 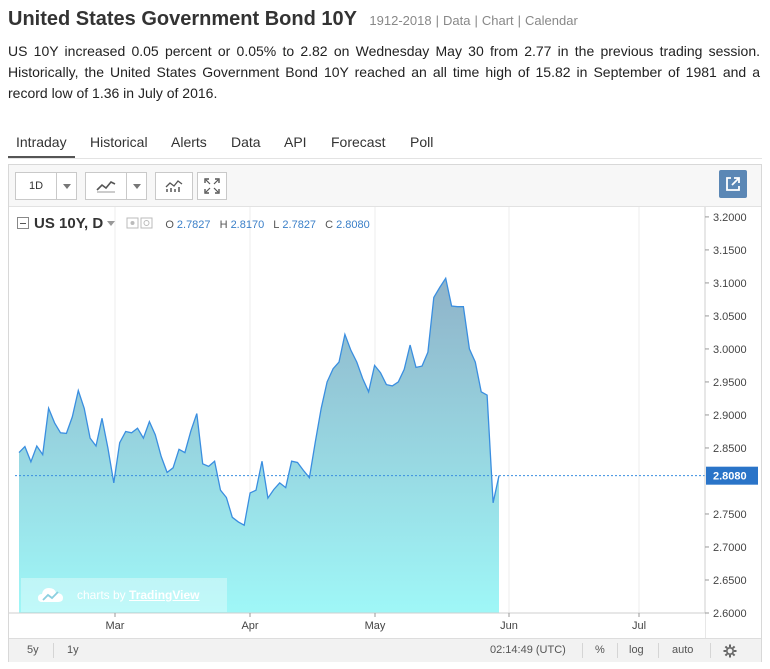 I want to click on time-axis-label: Jun, so click(x=509, y=626).